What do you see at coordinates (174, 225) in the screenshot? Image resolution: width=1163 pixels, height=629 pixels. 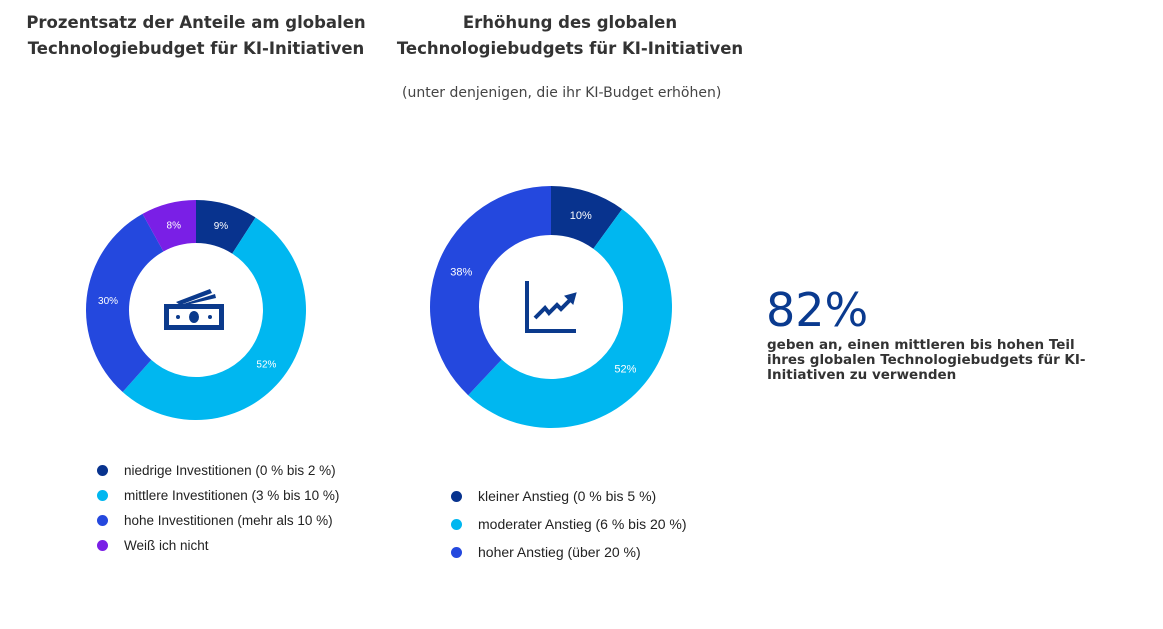 I see `slice-label: 8%` at bounding box center [174, 225].